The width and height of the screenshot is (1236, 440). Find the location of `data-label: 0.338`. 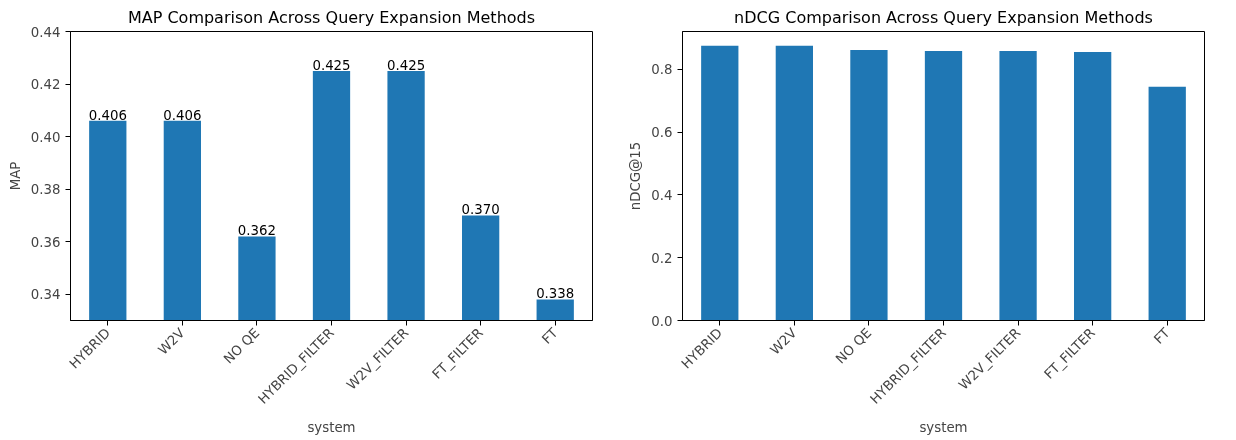

data-label: 0.338 is located at coordinates (555, 294).